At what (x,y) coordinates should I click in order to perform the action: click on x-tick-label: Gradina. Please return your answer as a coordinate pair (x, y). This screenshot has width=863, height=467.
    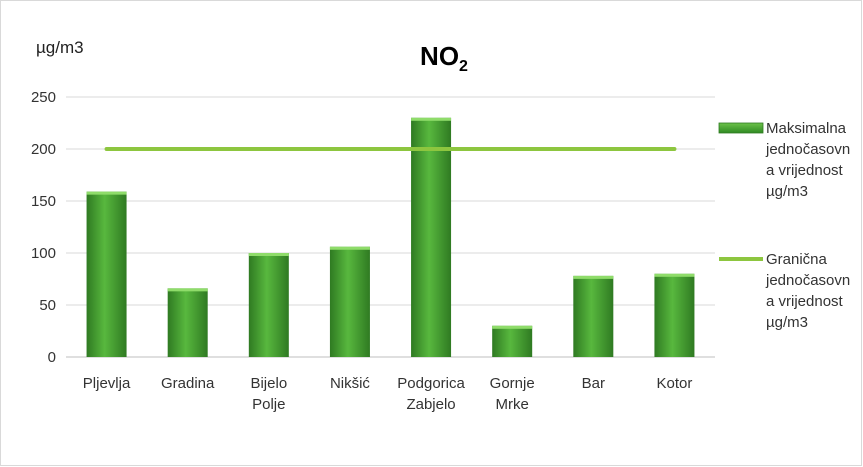
    Looking at the image, I should click on (188, 383).